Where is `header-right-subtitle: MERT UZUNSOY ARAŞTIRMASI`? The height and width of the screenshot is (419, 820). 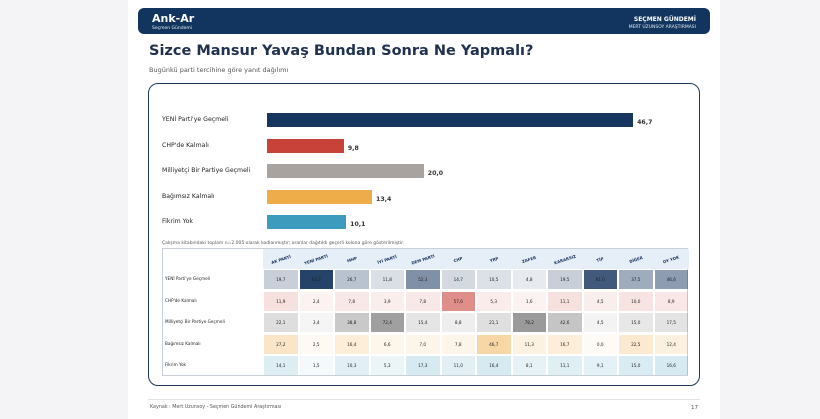
header-right-subtitle: MERT UZUNSOY ARAŞTIRMASI is located at coordinates (662, 27).